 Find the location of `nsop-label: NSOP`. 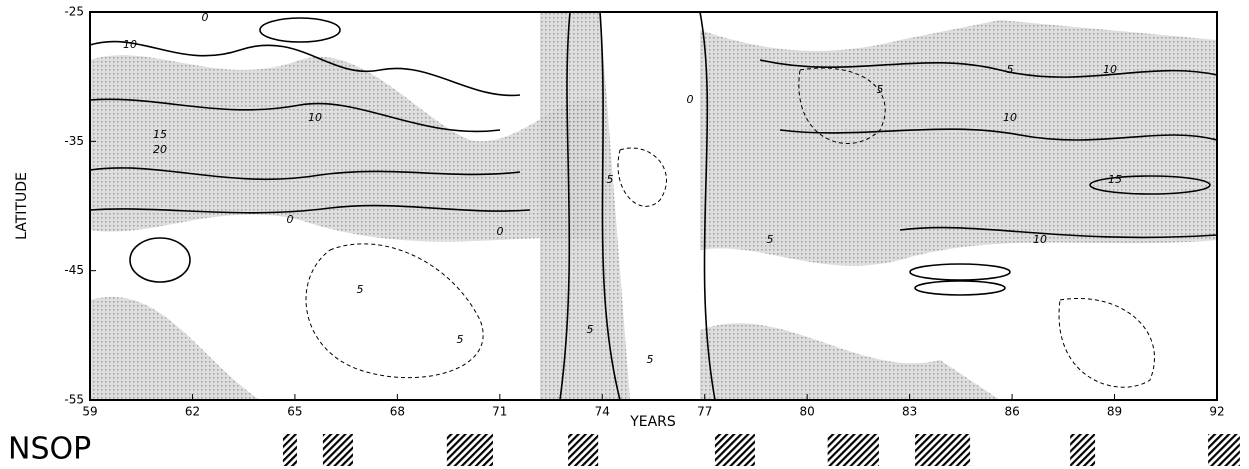

nsop-label: NSOP is located at coordinates (49, 449).